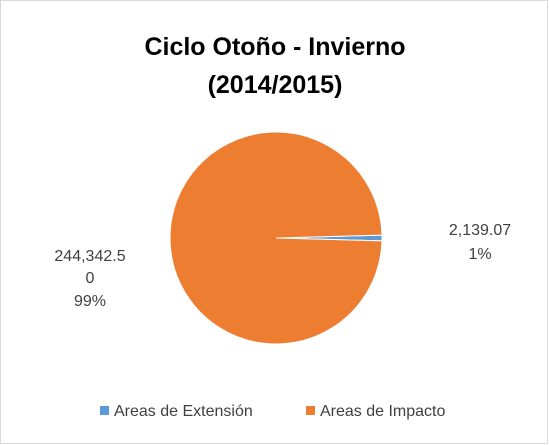  I want to click on label-box: 1%, so click(480, 254).